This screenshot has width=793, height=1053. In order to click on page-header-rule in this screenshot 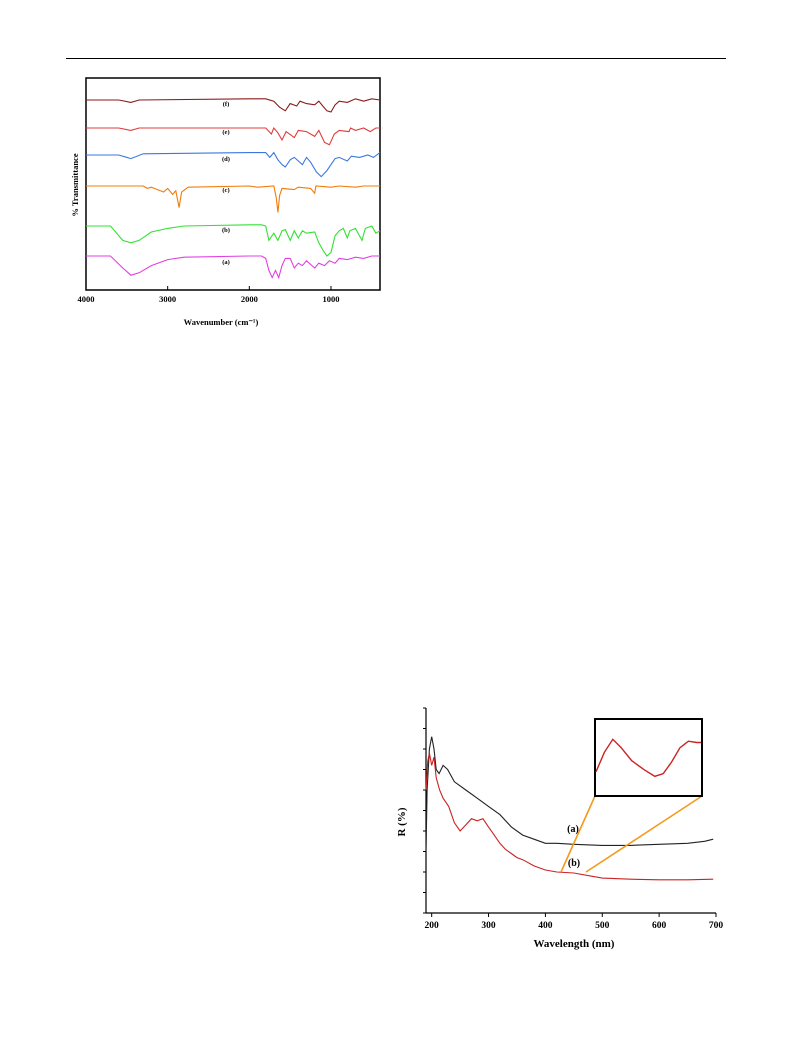, I will do `click(396, 58)`.